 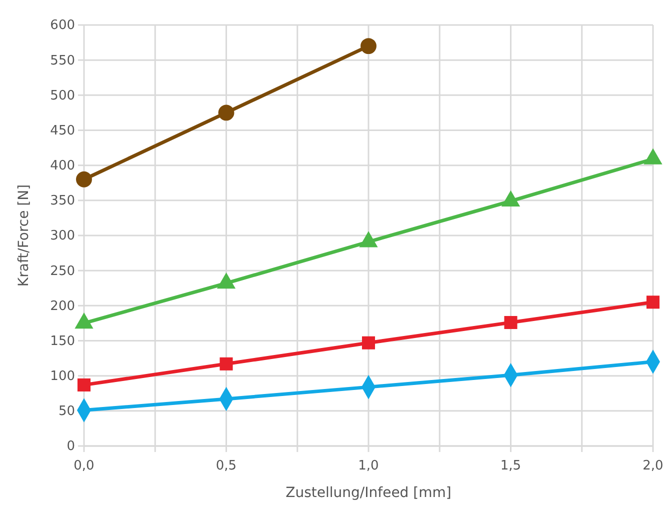 I want to click on x-tick-label: 2,0, so click(x=653, y=466).